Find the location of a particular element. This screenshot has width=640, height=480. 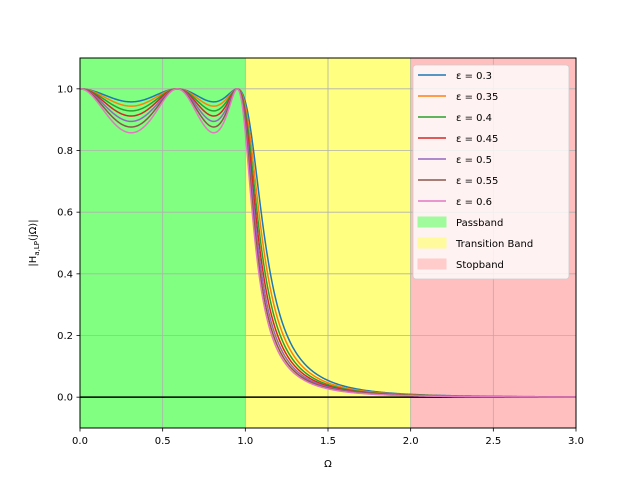

legend-label: ε = 0.35 is located at coordinates (477, 97).